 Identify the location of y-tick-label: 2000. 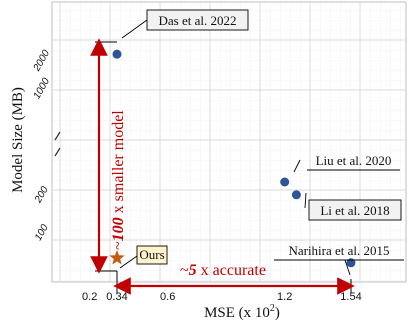
(41, 61).